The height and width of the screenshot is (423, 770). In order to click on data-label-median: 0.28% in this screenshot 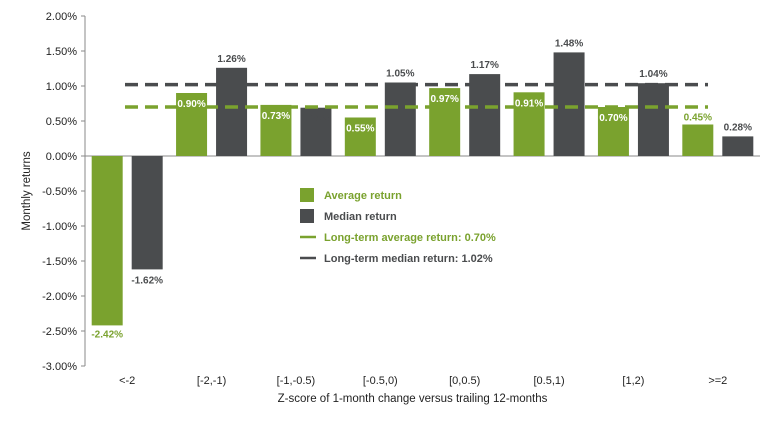, I will do `click(738, 127)`.